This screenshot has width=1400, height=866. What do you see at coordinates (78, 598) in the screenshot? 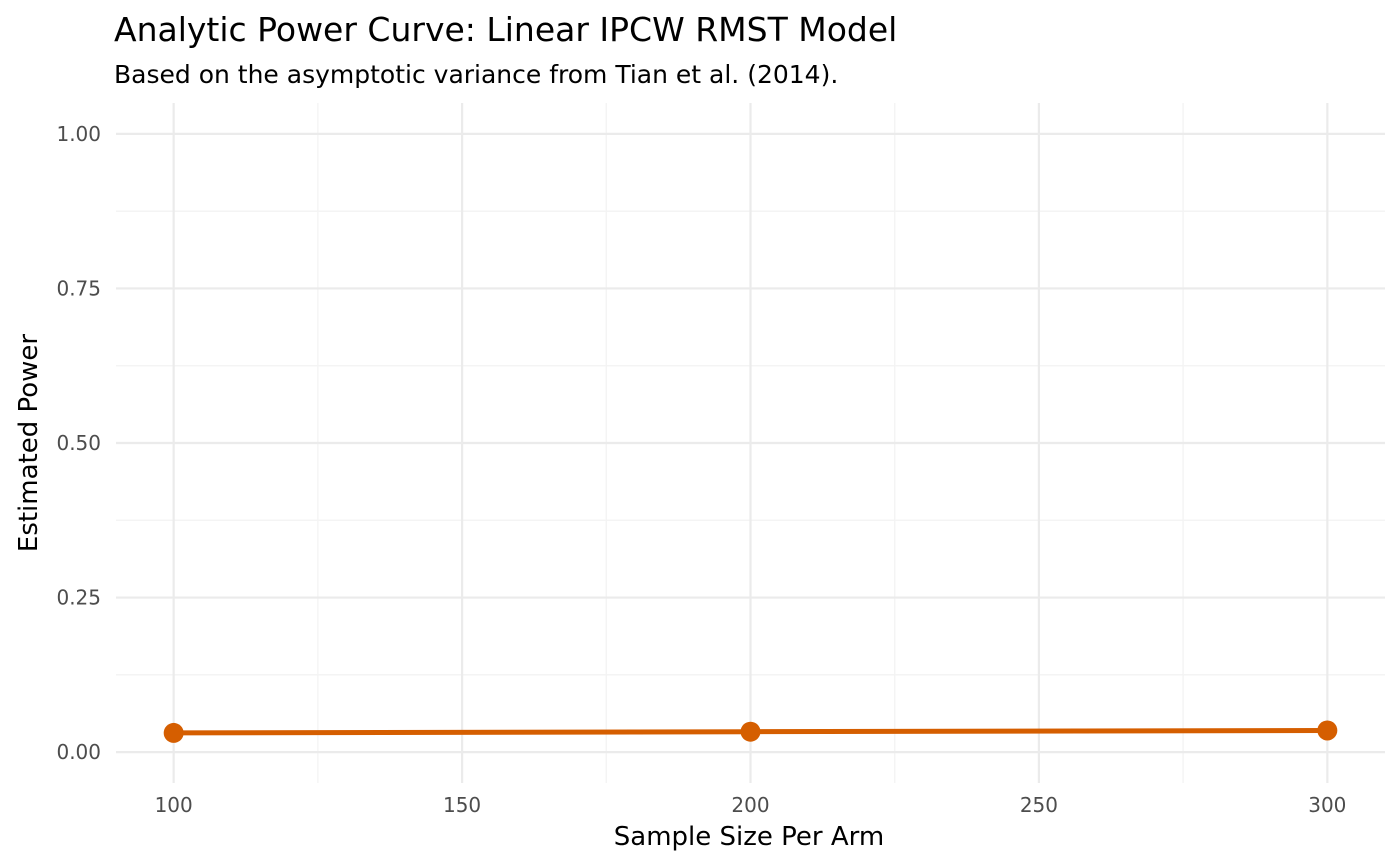
I see `y-tick-label: 0.25` at bounding box center [78, 598].